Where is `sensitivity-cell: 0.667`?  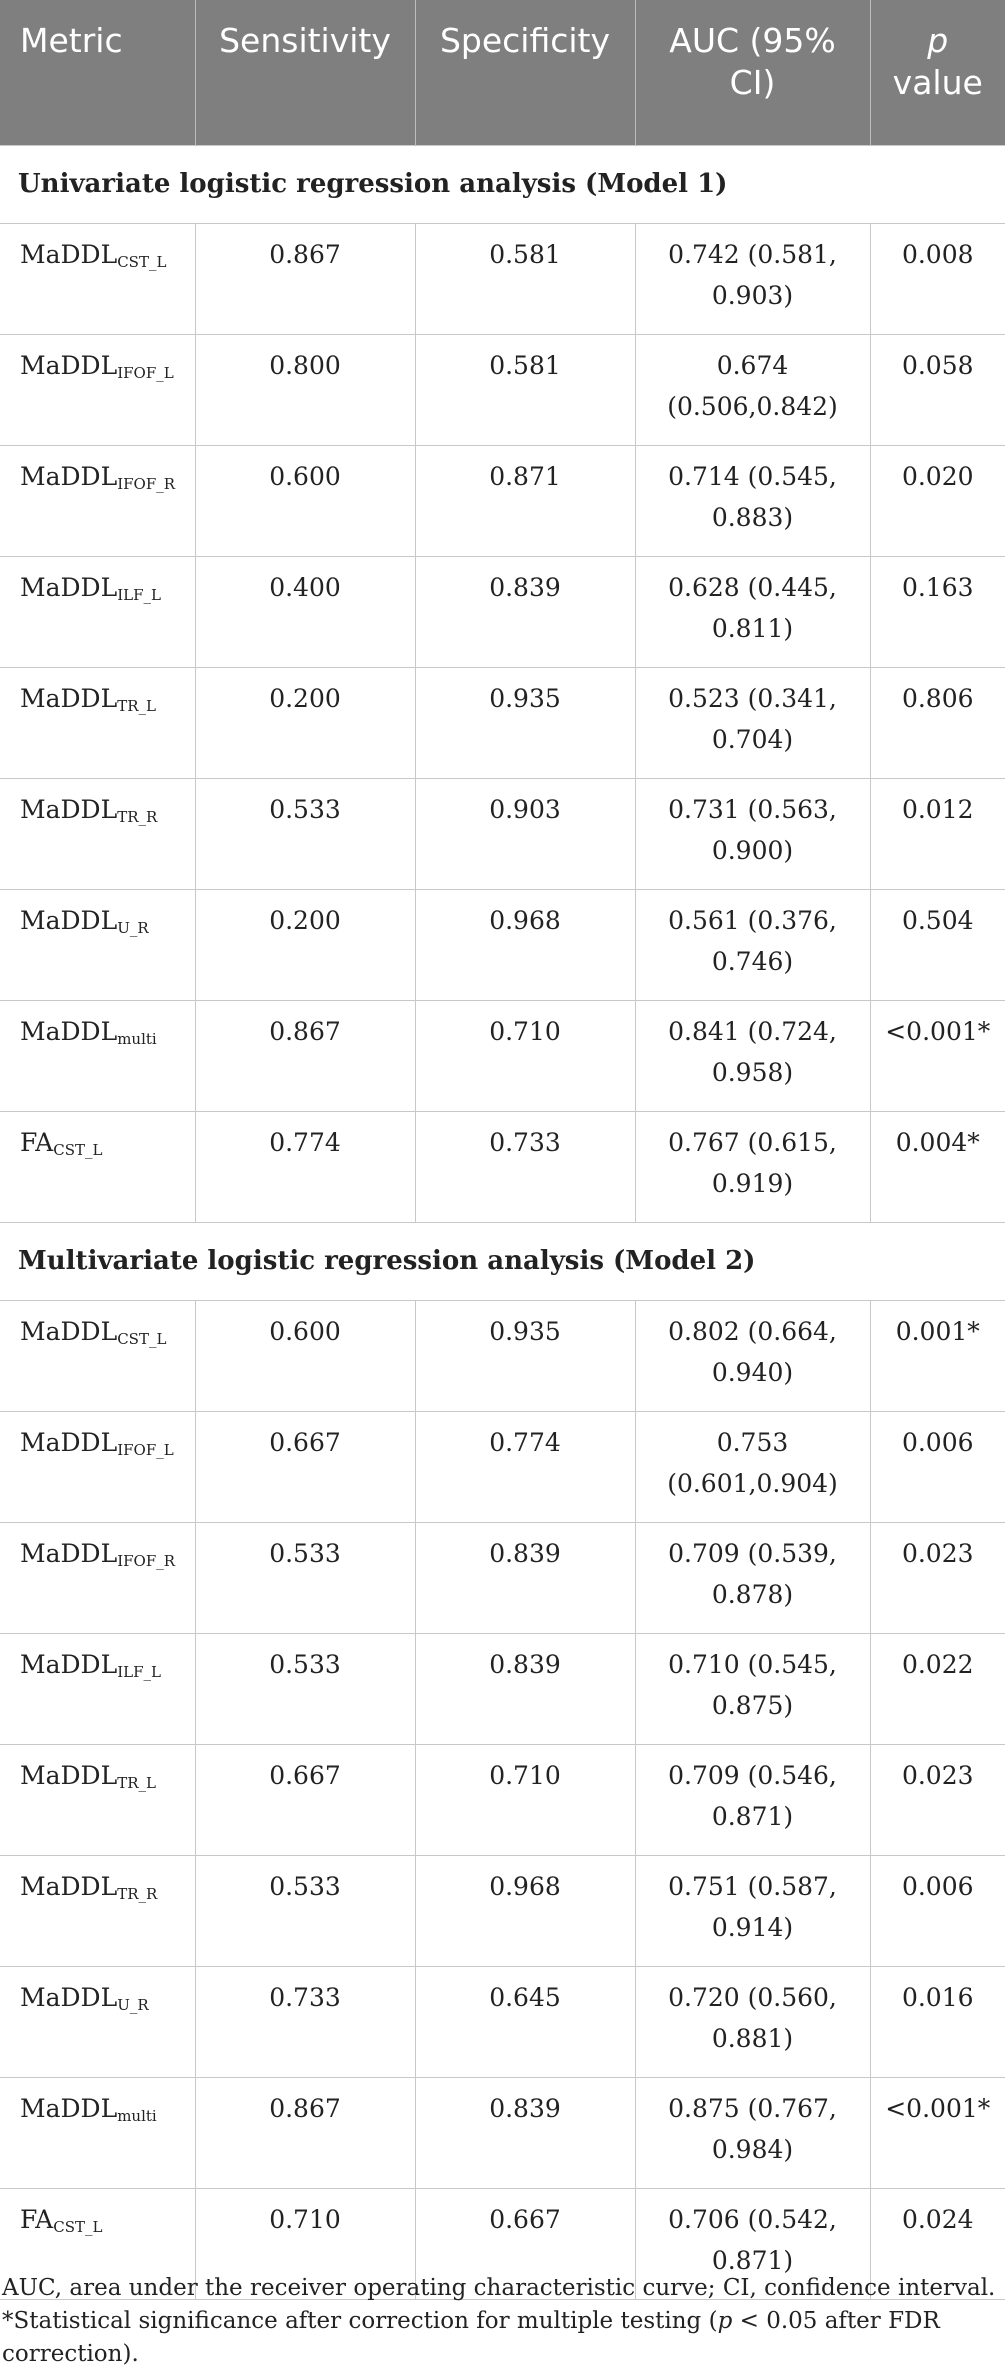 sensitivity-cell: 0.667 is located at coordinates (304, 1799).